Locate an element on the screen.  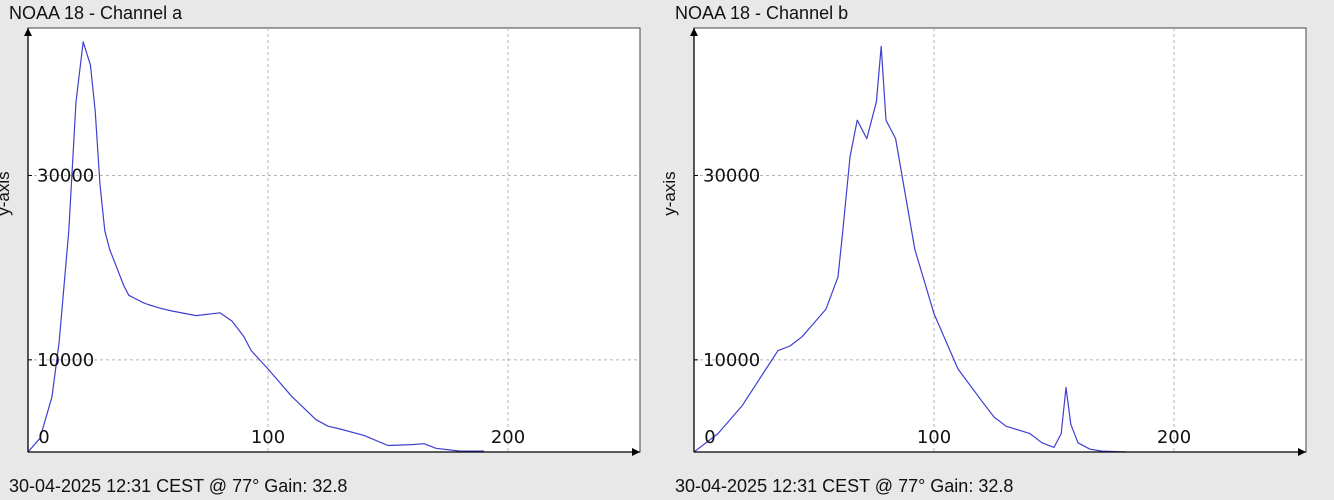
chart-title: NOAA 18 - Channel a is located at coordinates (96, 13).